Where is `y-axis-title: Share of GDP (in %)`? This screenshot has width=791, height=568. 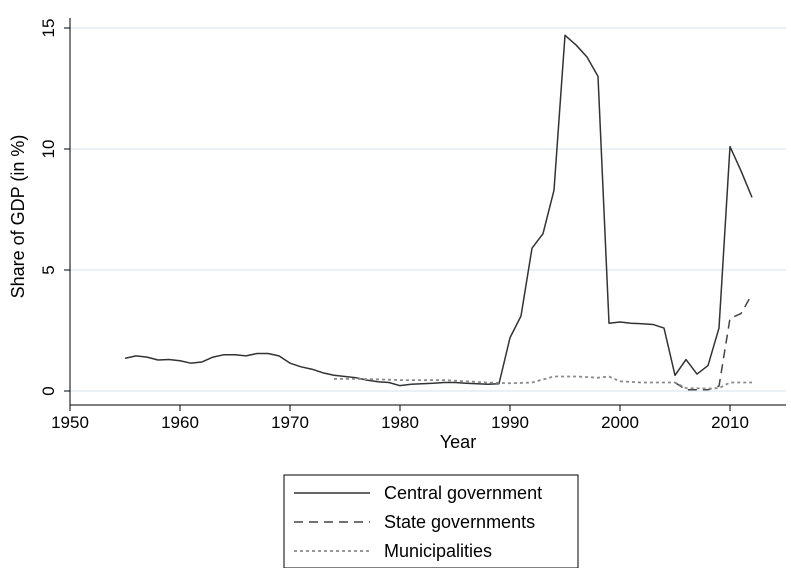
y-axis-title: Share of GDP (in %) is located at coordinates (18, 217).